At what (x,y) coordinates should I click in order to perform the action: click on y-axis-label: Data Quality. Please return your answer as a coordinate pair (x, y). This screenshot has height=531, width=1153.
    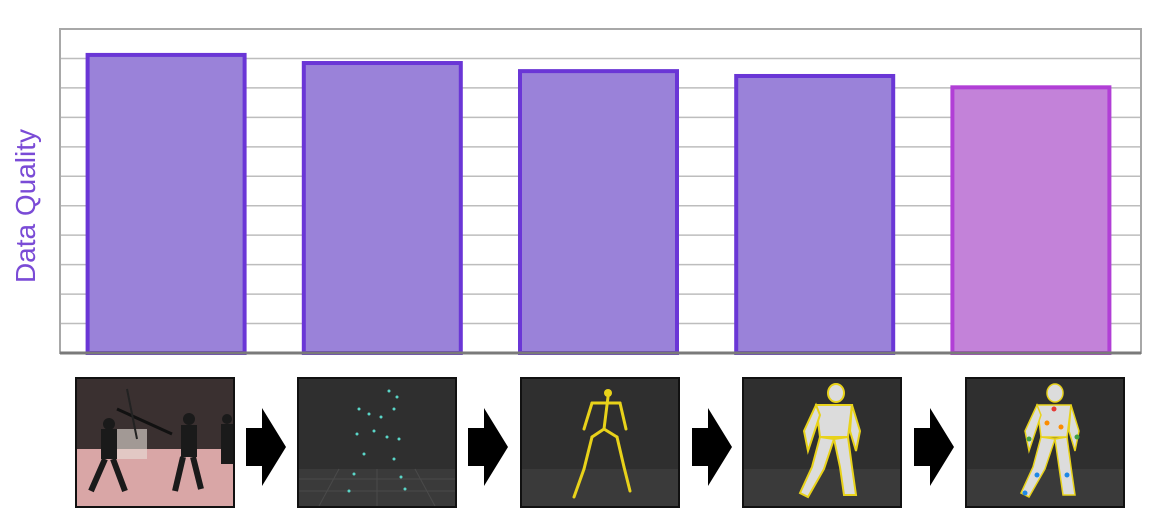
    Looking at the image, I should click on (25, 206).